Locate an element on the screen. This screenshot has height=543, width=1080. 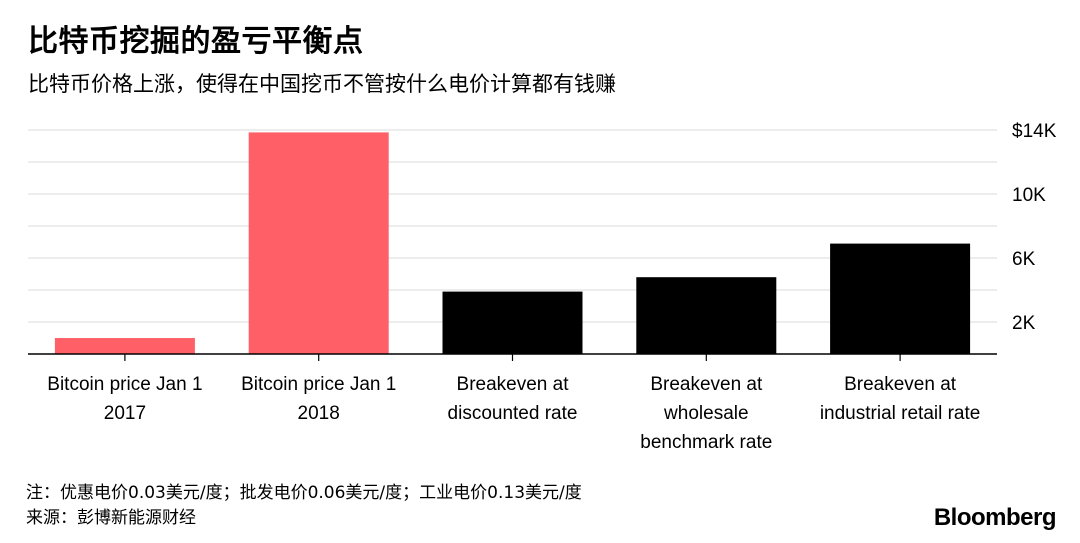
x-tick-label-line: discounted rate is located at coordinates (513, 413).